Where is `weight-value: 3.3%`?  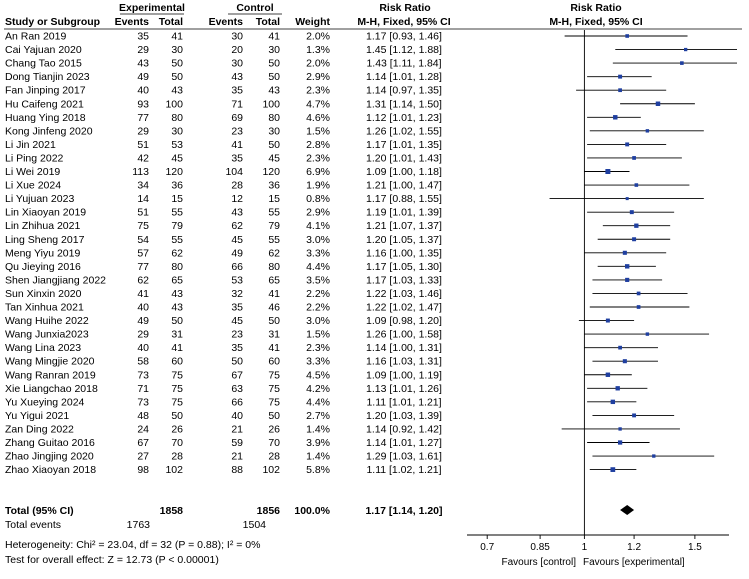 weight-value: 3.3% is located at coordinates (318, 362).